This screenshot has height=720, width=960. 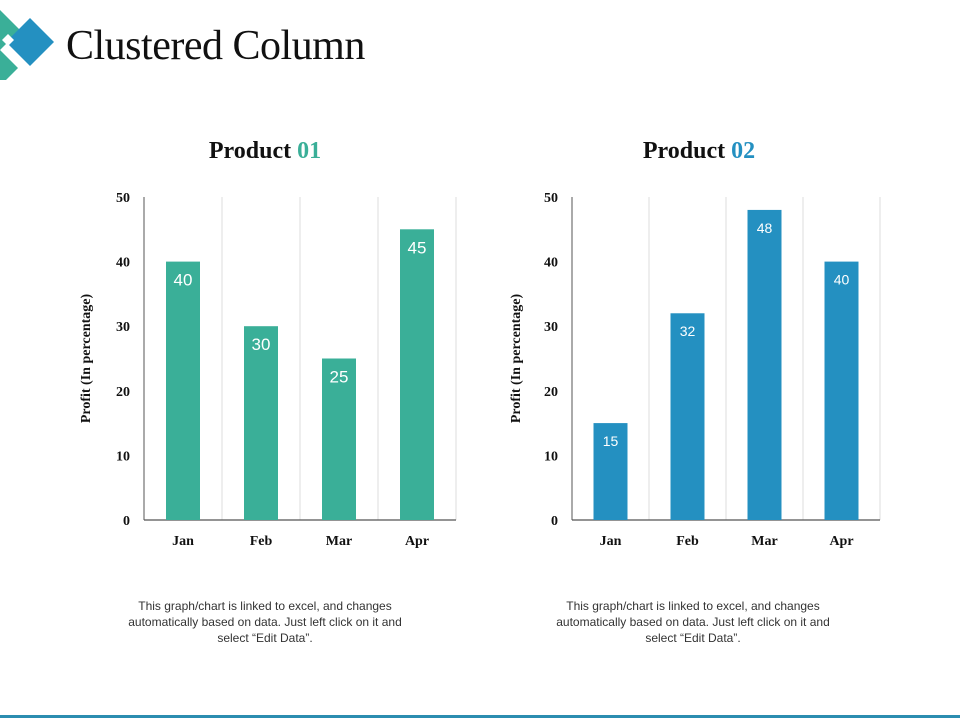 What do you see at coordinates (687, 541) in the screenshot?
I see `chart2-x-tick-label: Feb` at bounding box center [687, 541].